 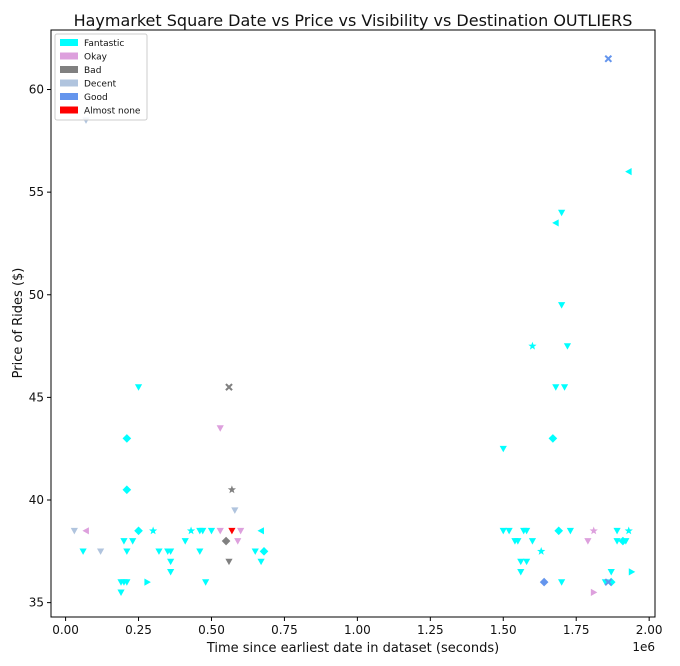 What do you see at coordinates (357, 630) in the screenshot?
I see `x-tick-label: 1.00` at bounding box center [357, 630].